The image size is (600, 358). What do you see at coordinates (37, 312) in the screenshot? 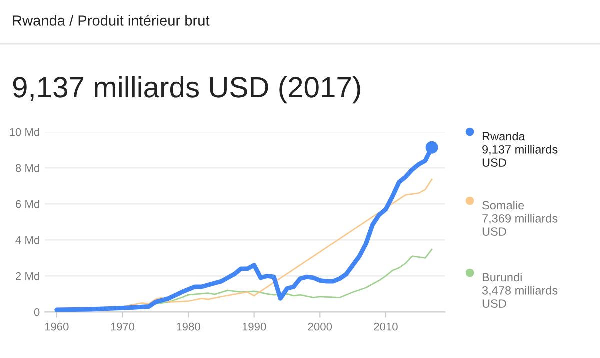
I see `y-tick-label: 0` at bounding box center [37, 312].